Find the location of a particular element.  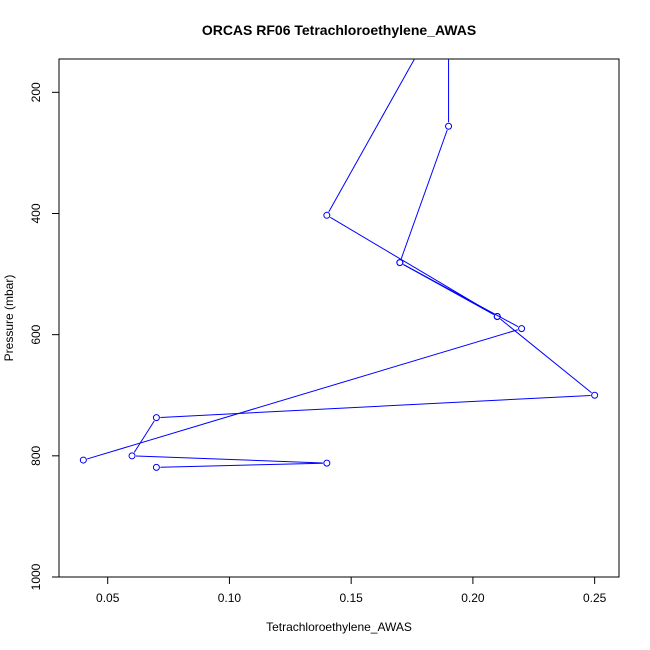

x-axis: 0.05 0.10 0.15 0.20 0.25 is located at coordinates (351, 591).